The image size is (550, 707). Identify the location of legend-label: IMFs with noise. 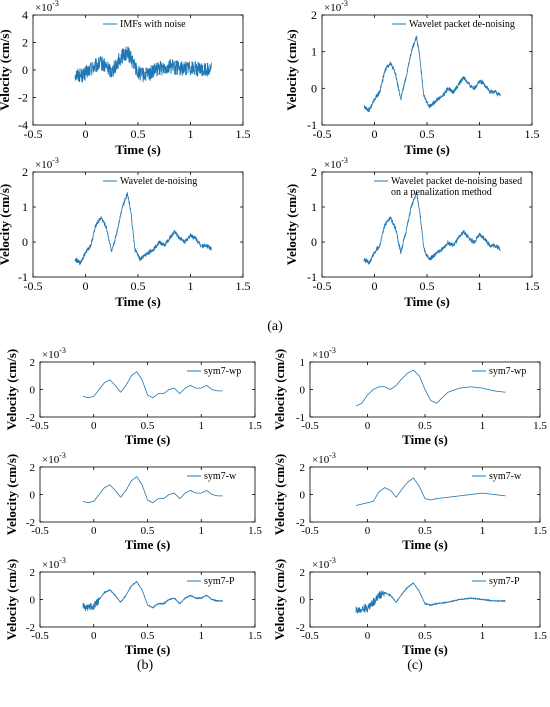
(153, 24).